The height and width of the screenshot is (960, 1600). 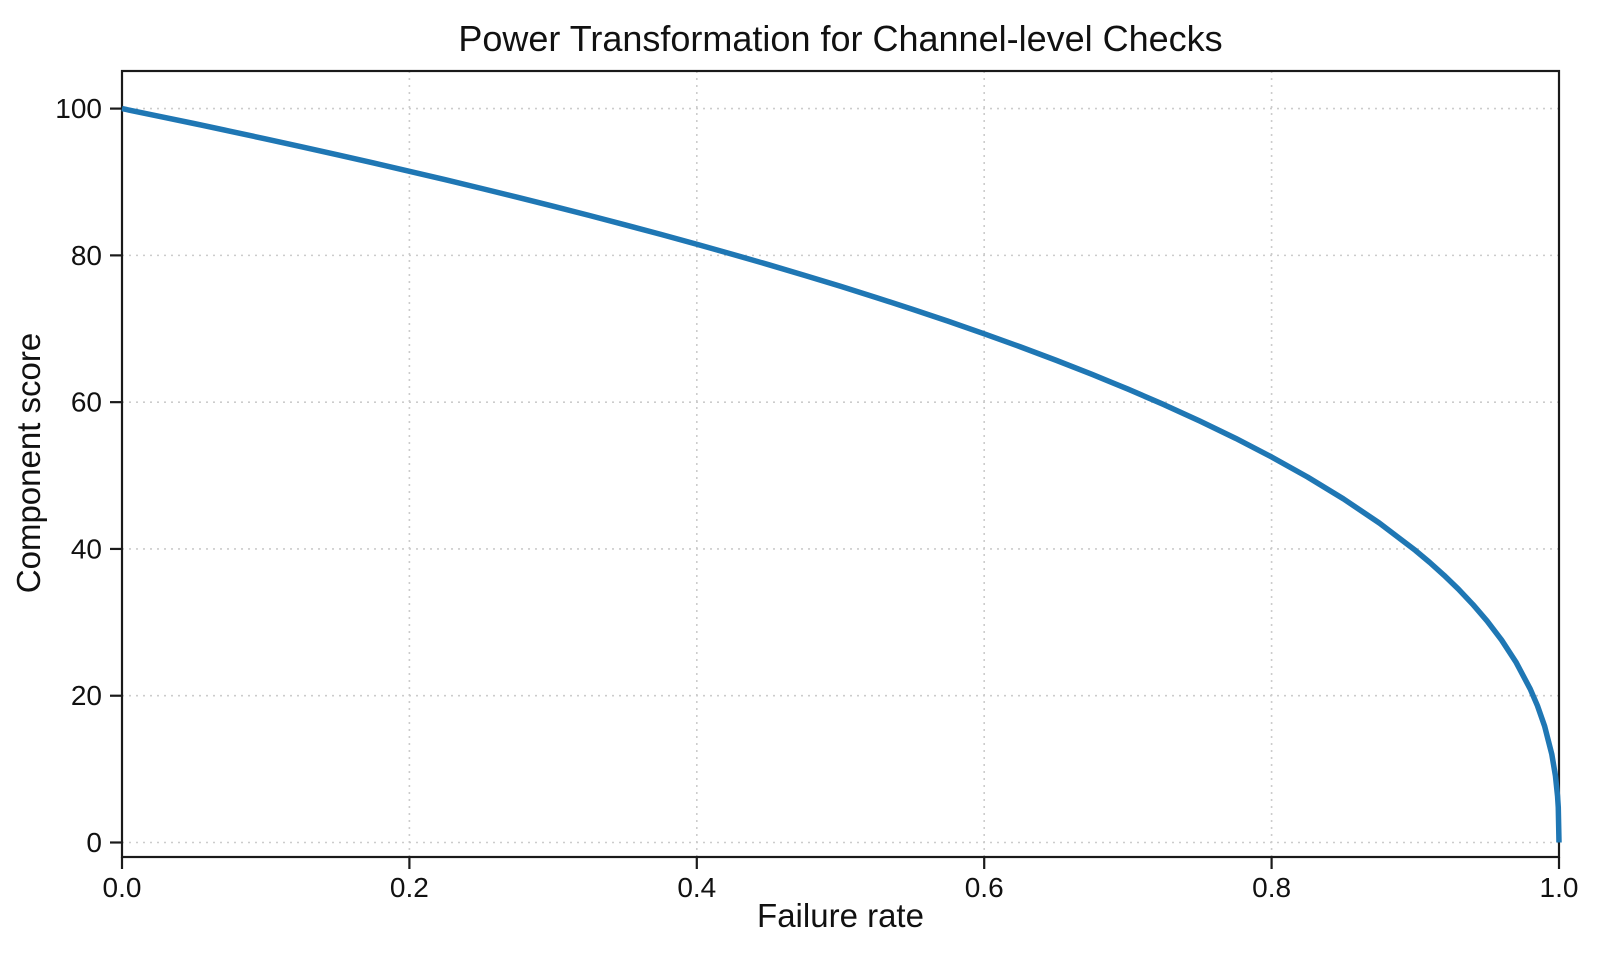 What do you see at coordinates (1271, 887) in the screenshot?
I see `x-tick-label: 0.8` at bounding box center [1271, 887].